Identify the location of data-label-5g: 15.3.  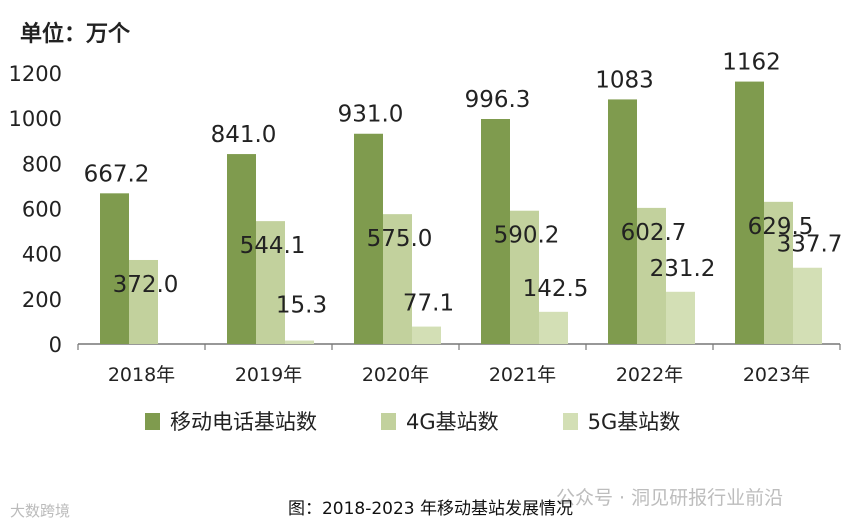
(301, 306).